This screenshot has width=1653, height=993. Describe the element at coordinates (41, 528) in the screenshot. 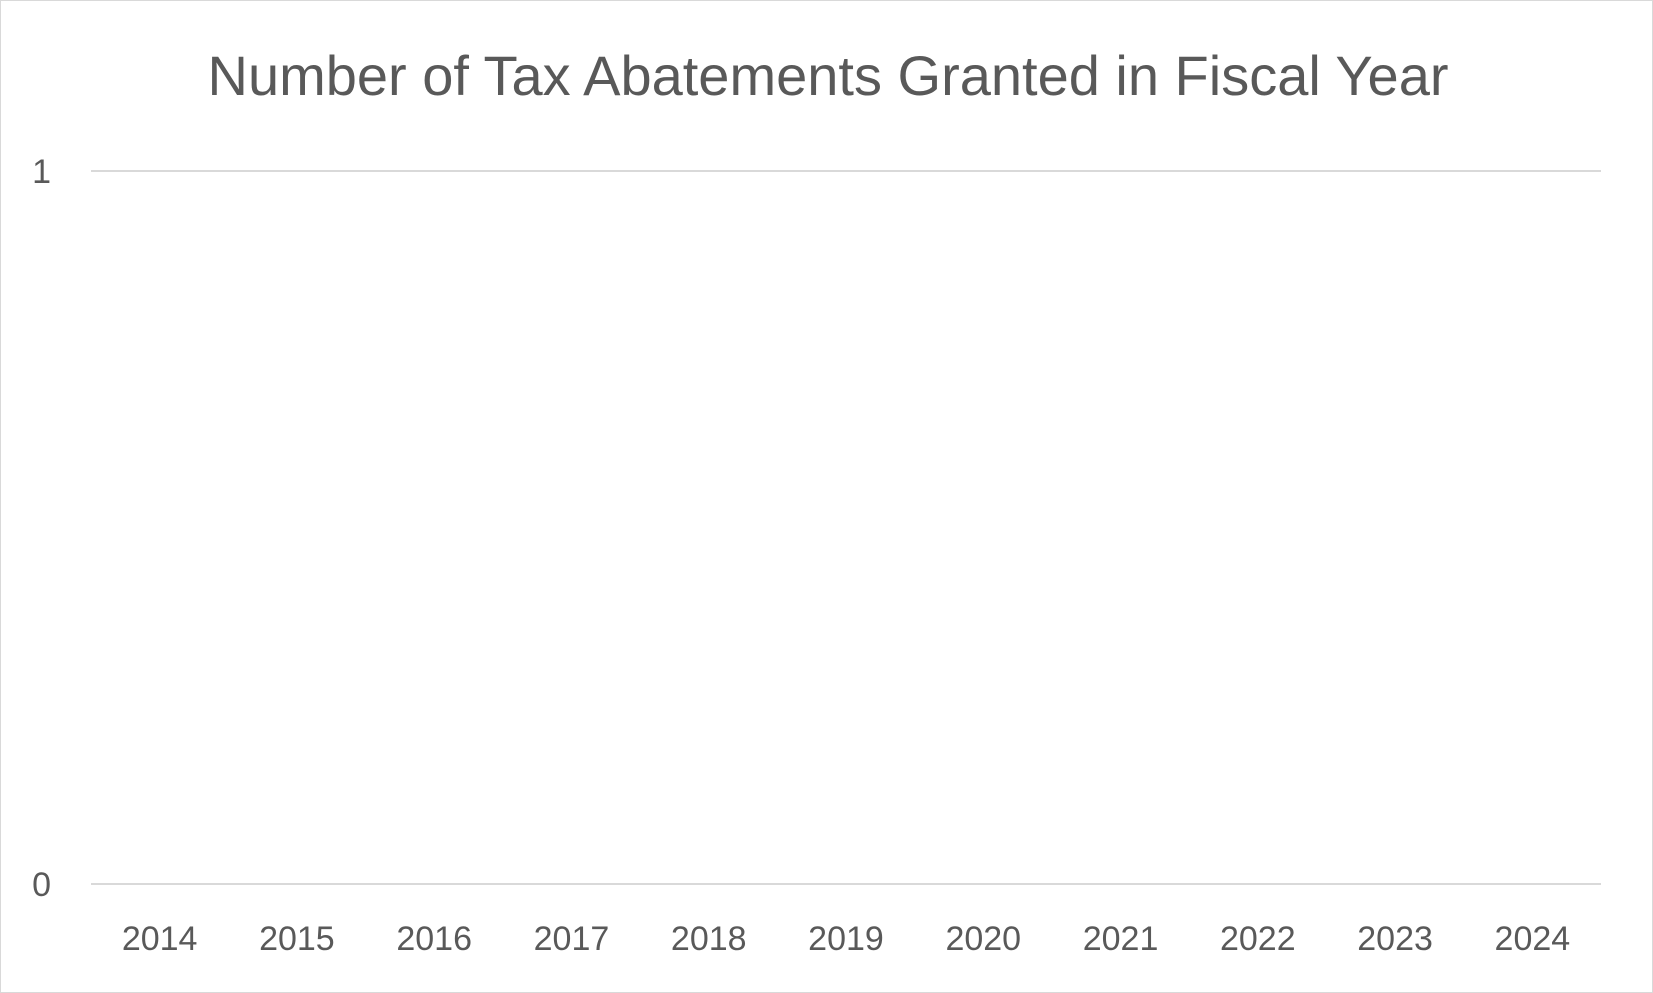

I see `y-axis-ticks: 01` at that location.